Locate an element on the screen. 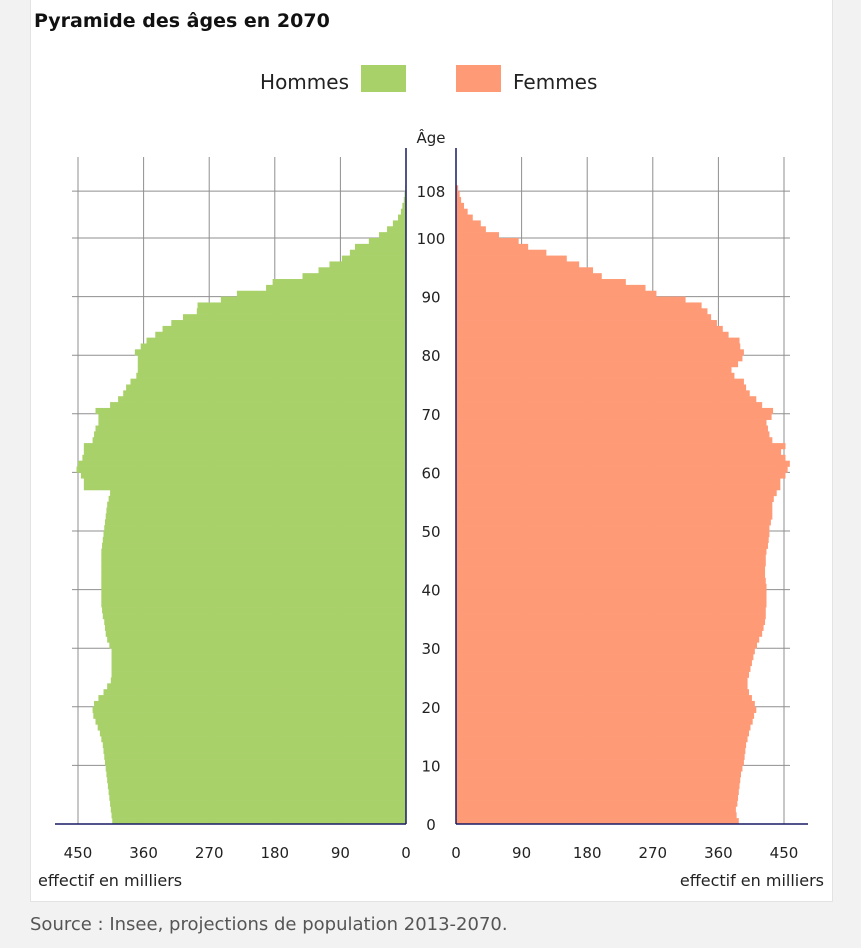 The image size is (861, 948). x-tick-men-90: 90 is located at coordinates (340, 853).